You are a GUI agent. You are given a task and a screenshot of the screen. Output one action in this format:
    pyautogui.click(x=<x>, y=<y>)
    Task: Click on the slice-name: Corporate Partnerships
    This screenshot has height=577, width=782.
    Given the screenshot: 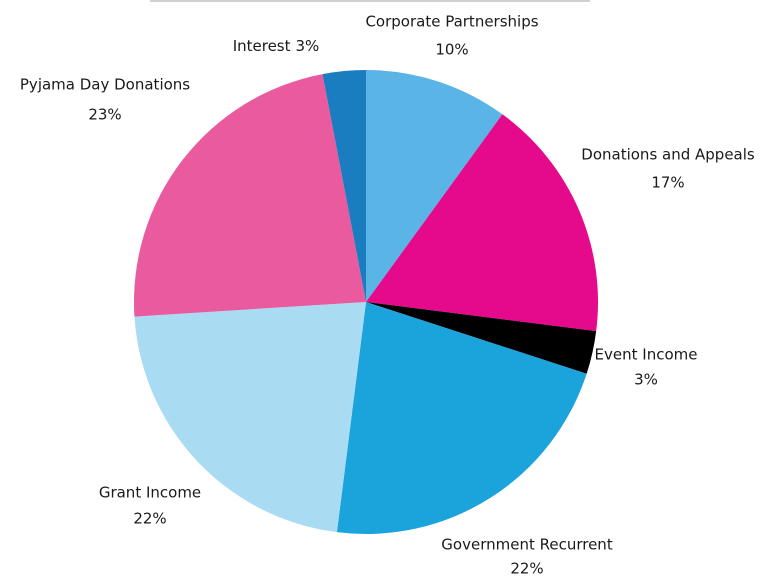 What is the action you would take?
    pyautogui.click(x=451, y=22)
    